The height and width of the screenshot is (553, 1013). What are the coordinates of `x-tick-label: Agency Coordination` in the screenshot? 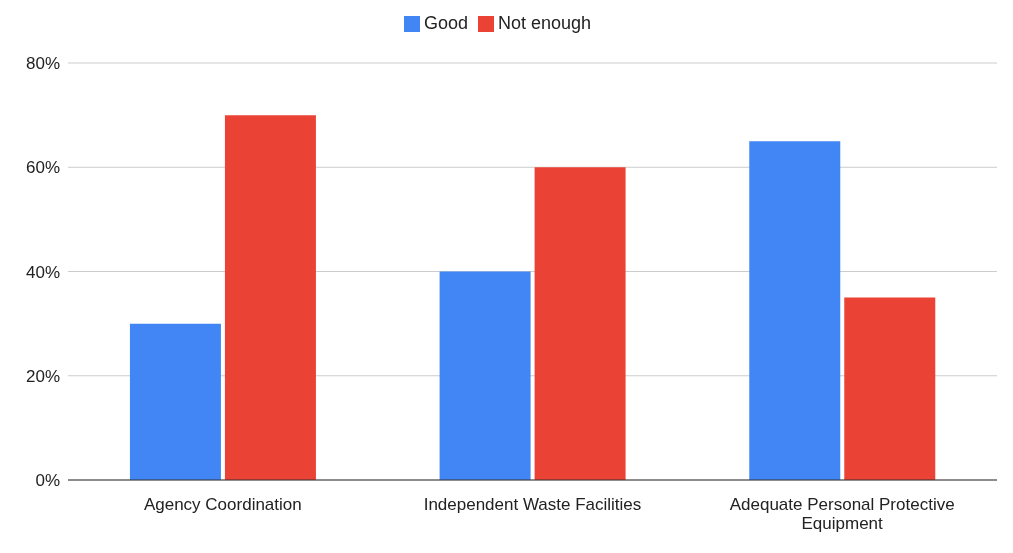 It's located at (222, 504).